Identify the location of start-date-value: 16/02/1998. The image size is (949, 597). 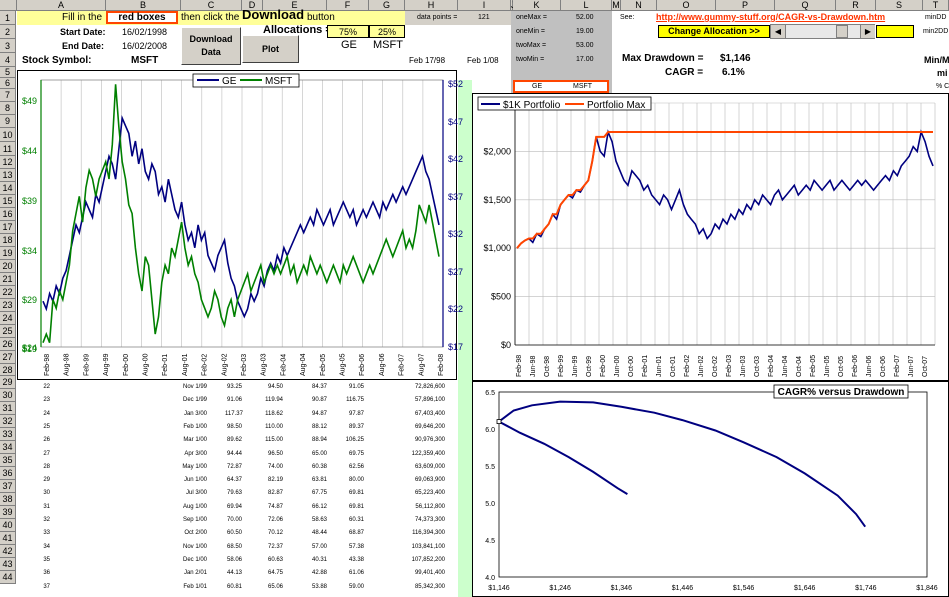
(145, 32).